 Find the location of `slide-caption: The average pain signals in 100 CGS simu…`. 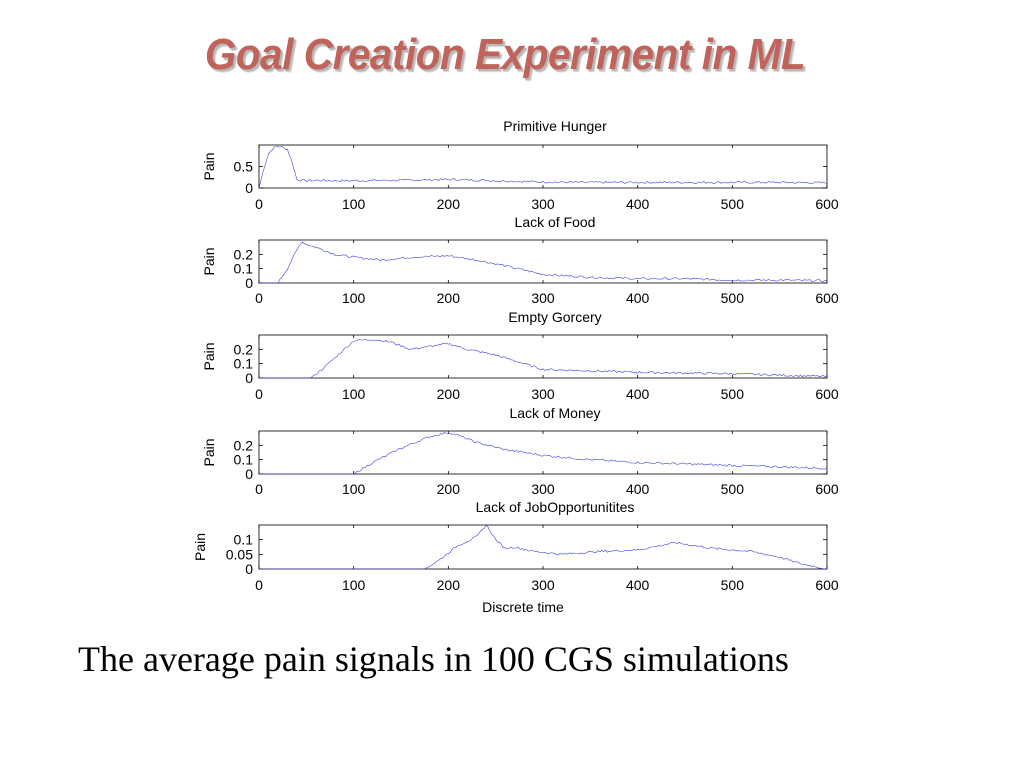

slide-caption: The average pain signals in 100 CGS simu… is located at coordinates (433, 659).